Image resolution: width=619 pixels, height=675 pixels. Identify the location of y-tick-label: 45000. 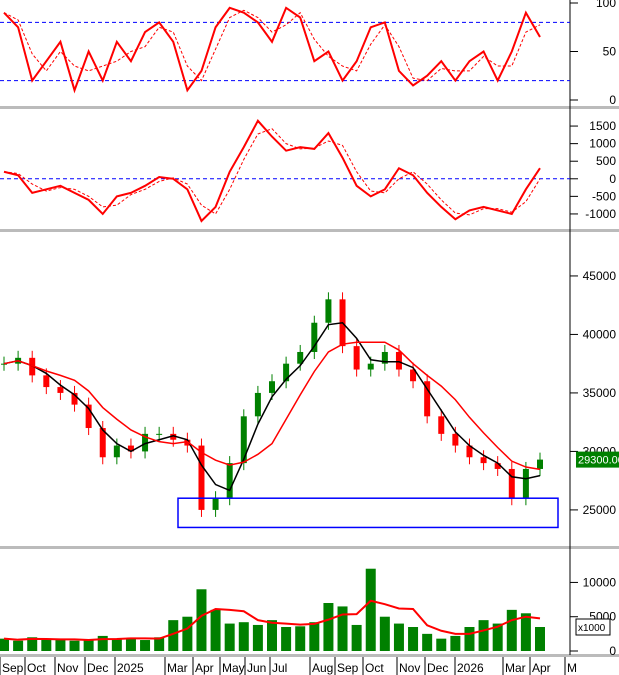
(600, 276).